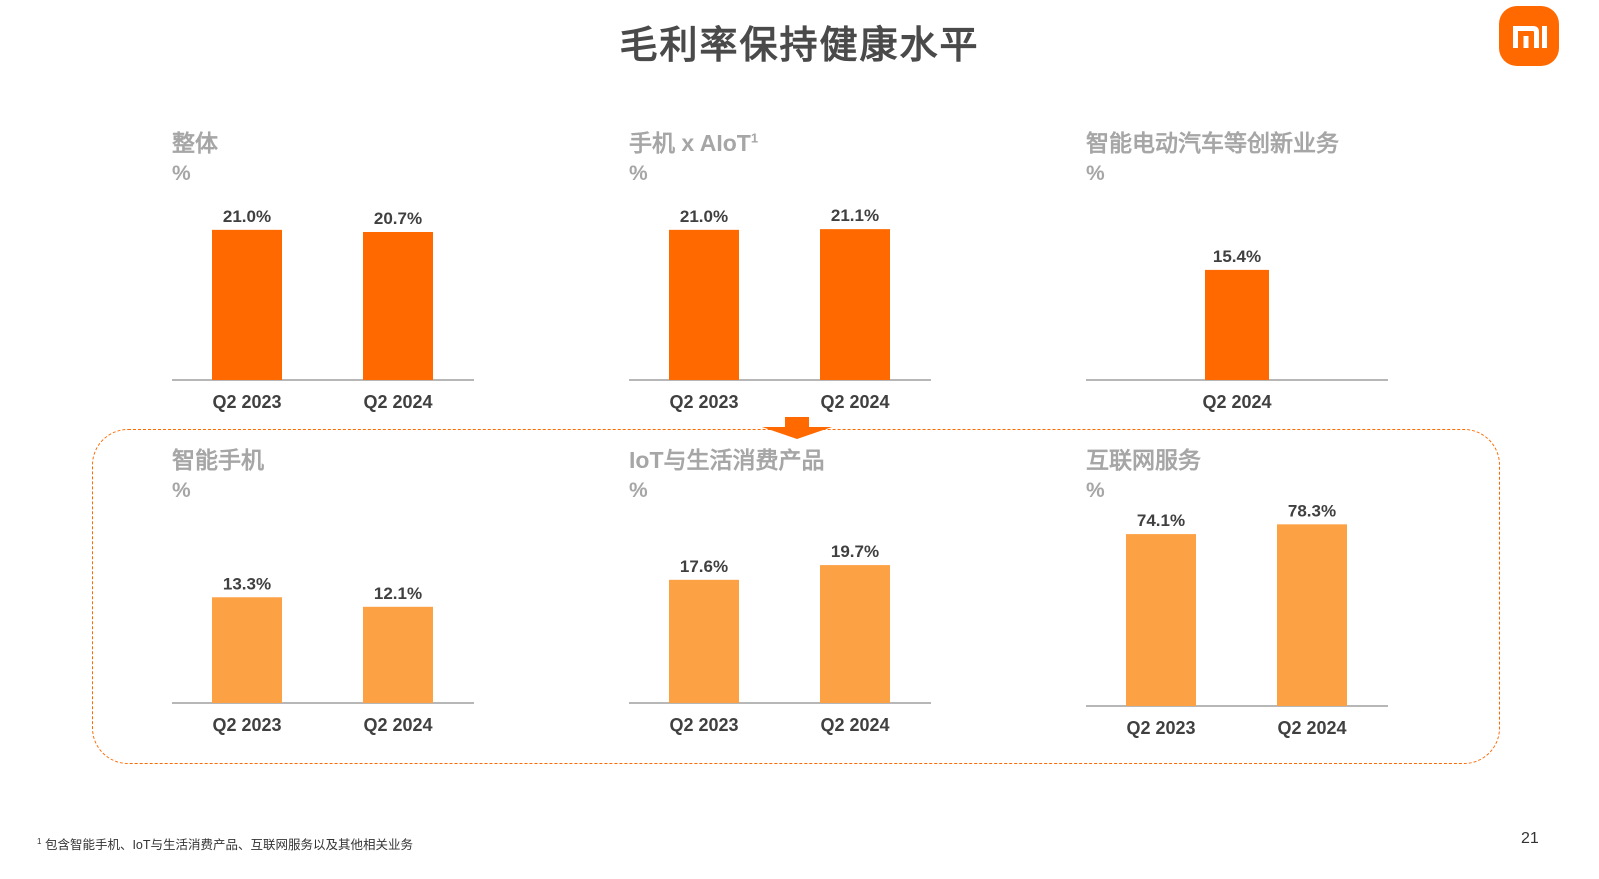 The image size is (1599, 879). I want to click on panel-title: 智能手机, so click(218, 460).